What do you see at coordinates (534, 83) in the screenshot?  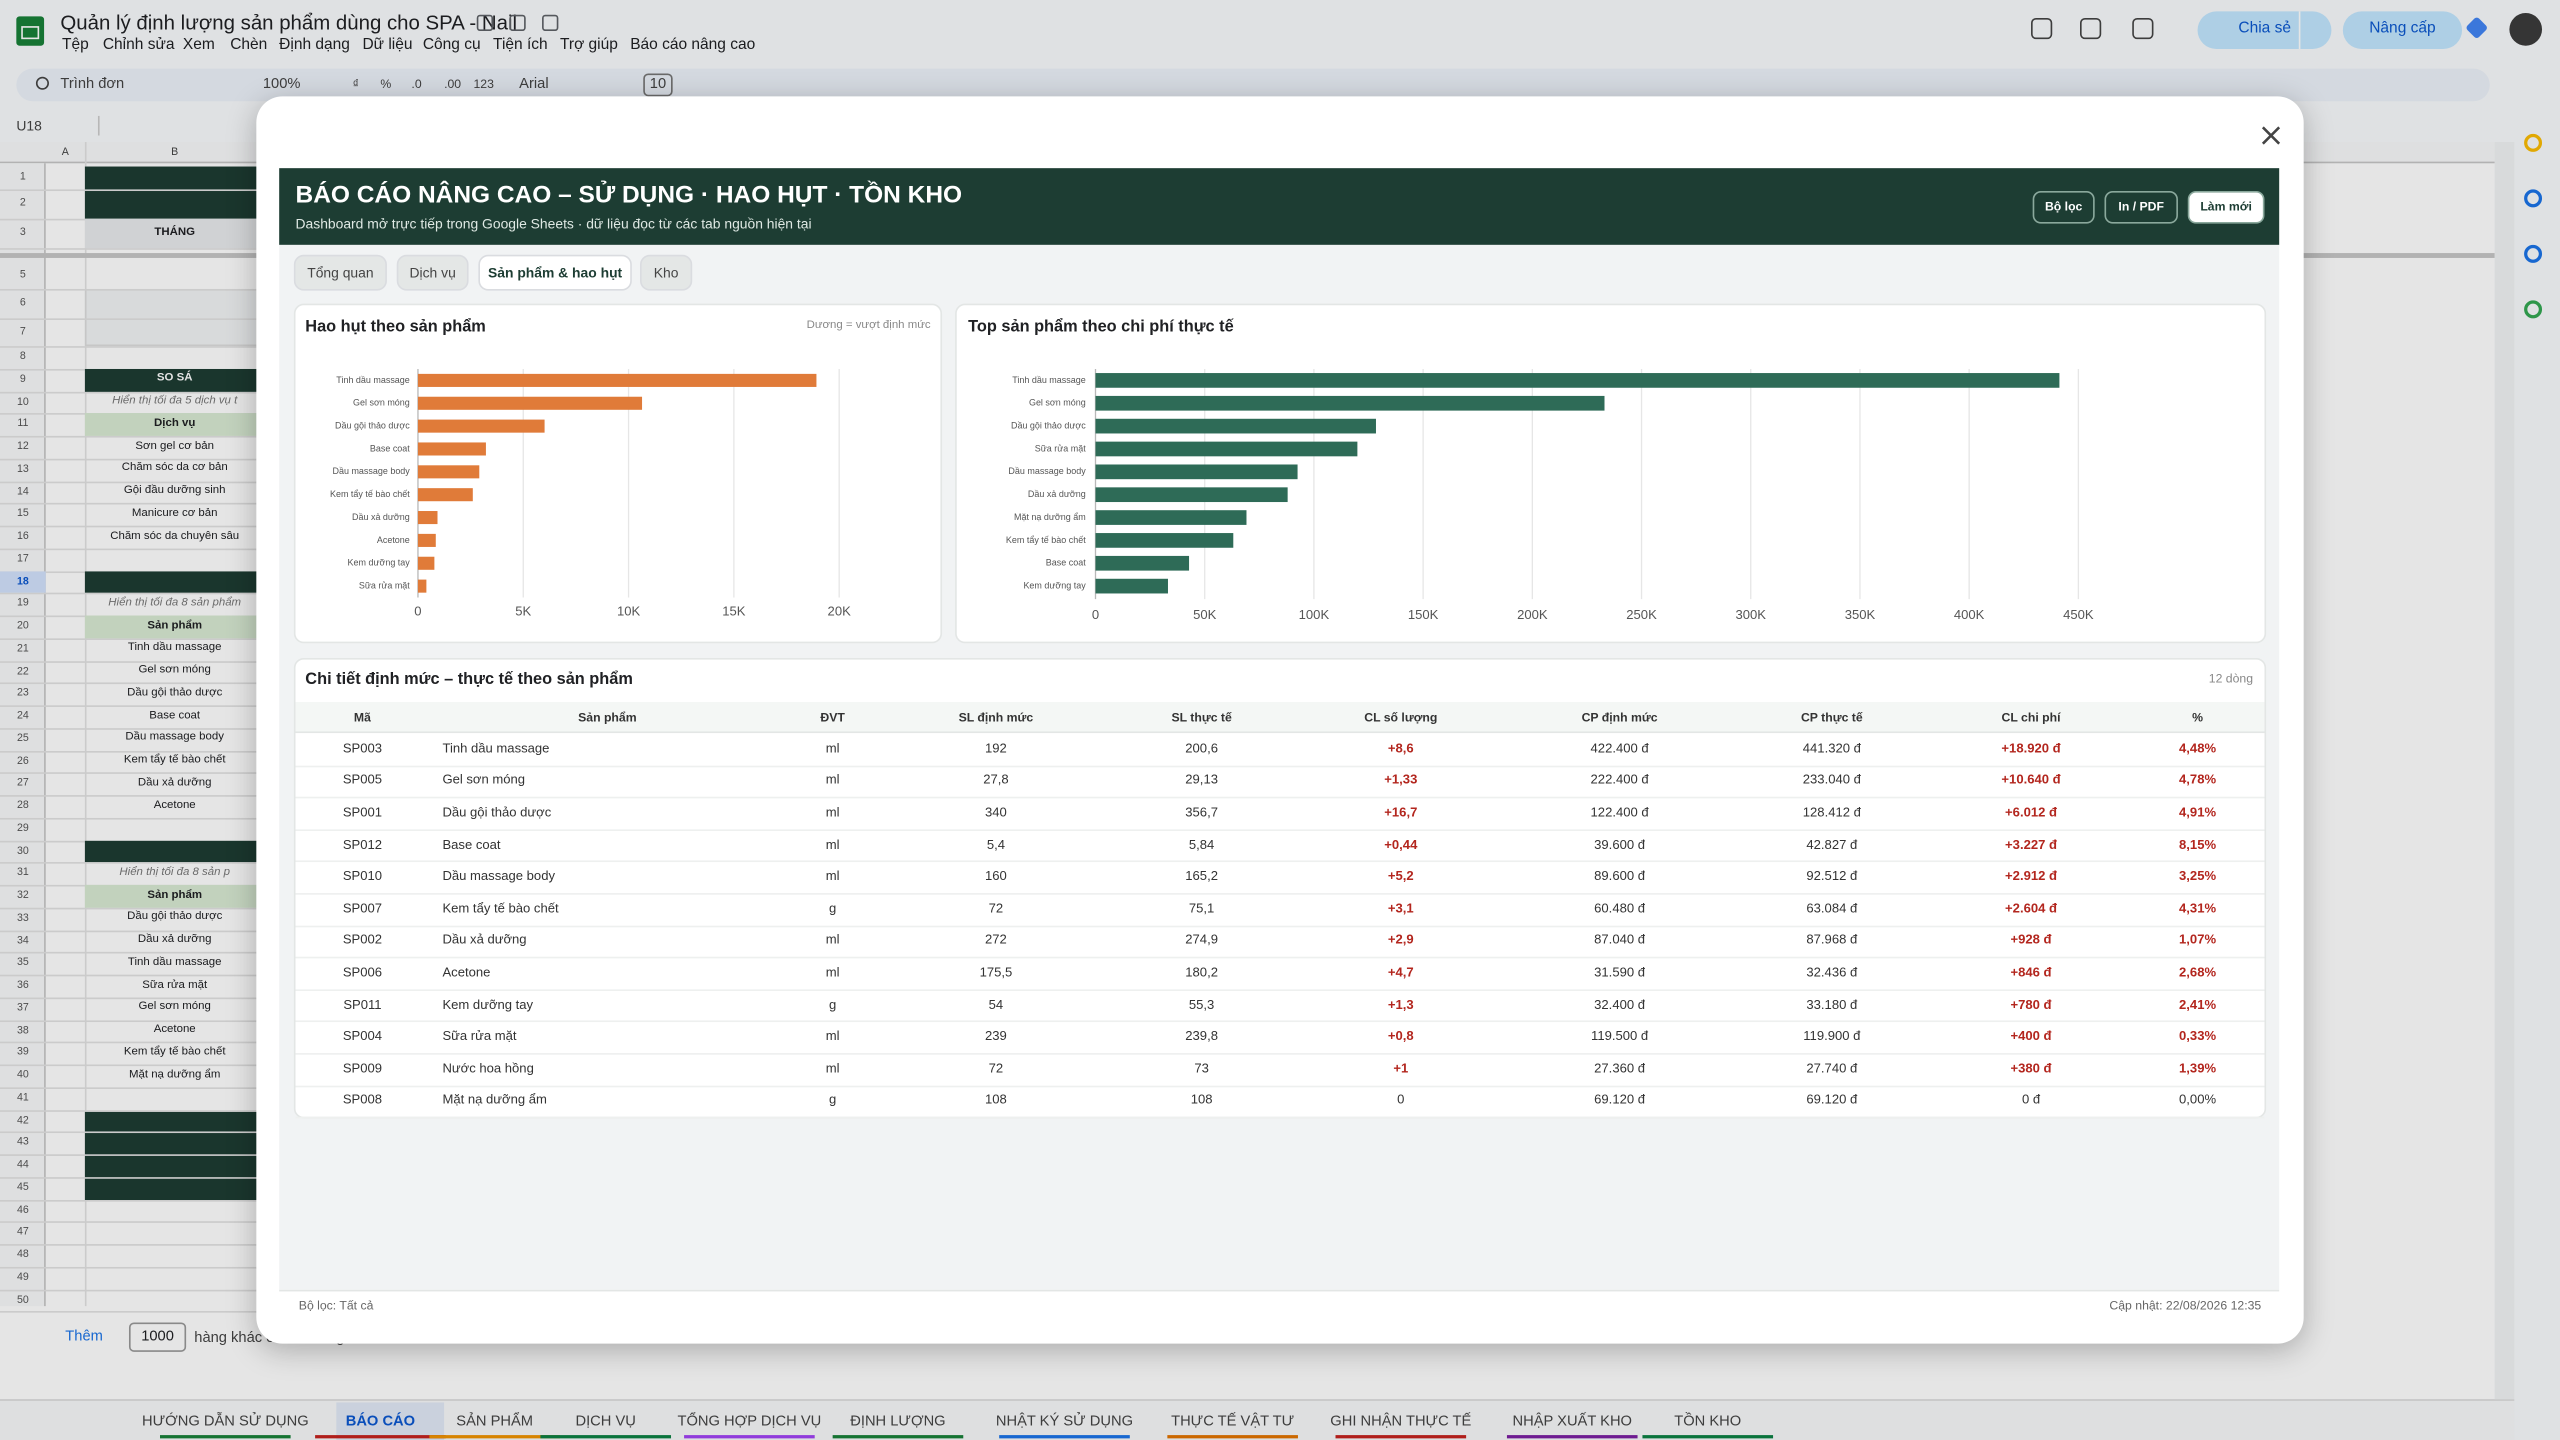 I see `toolbar-item: Arial` at bounding box center [534, 83].